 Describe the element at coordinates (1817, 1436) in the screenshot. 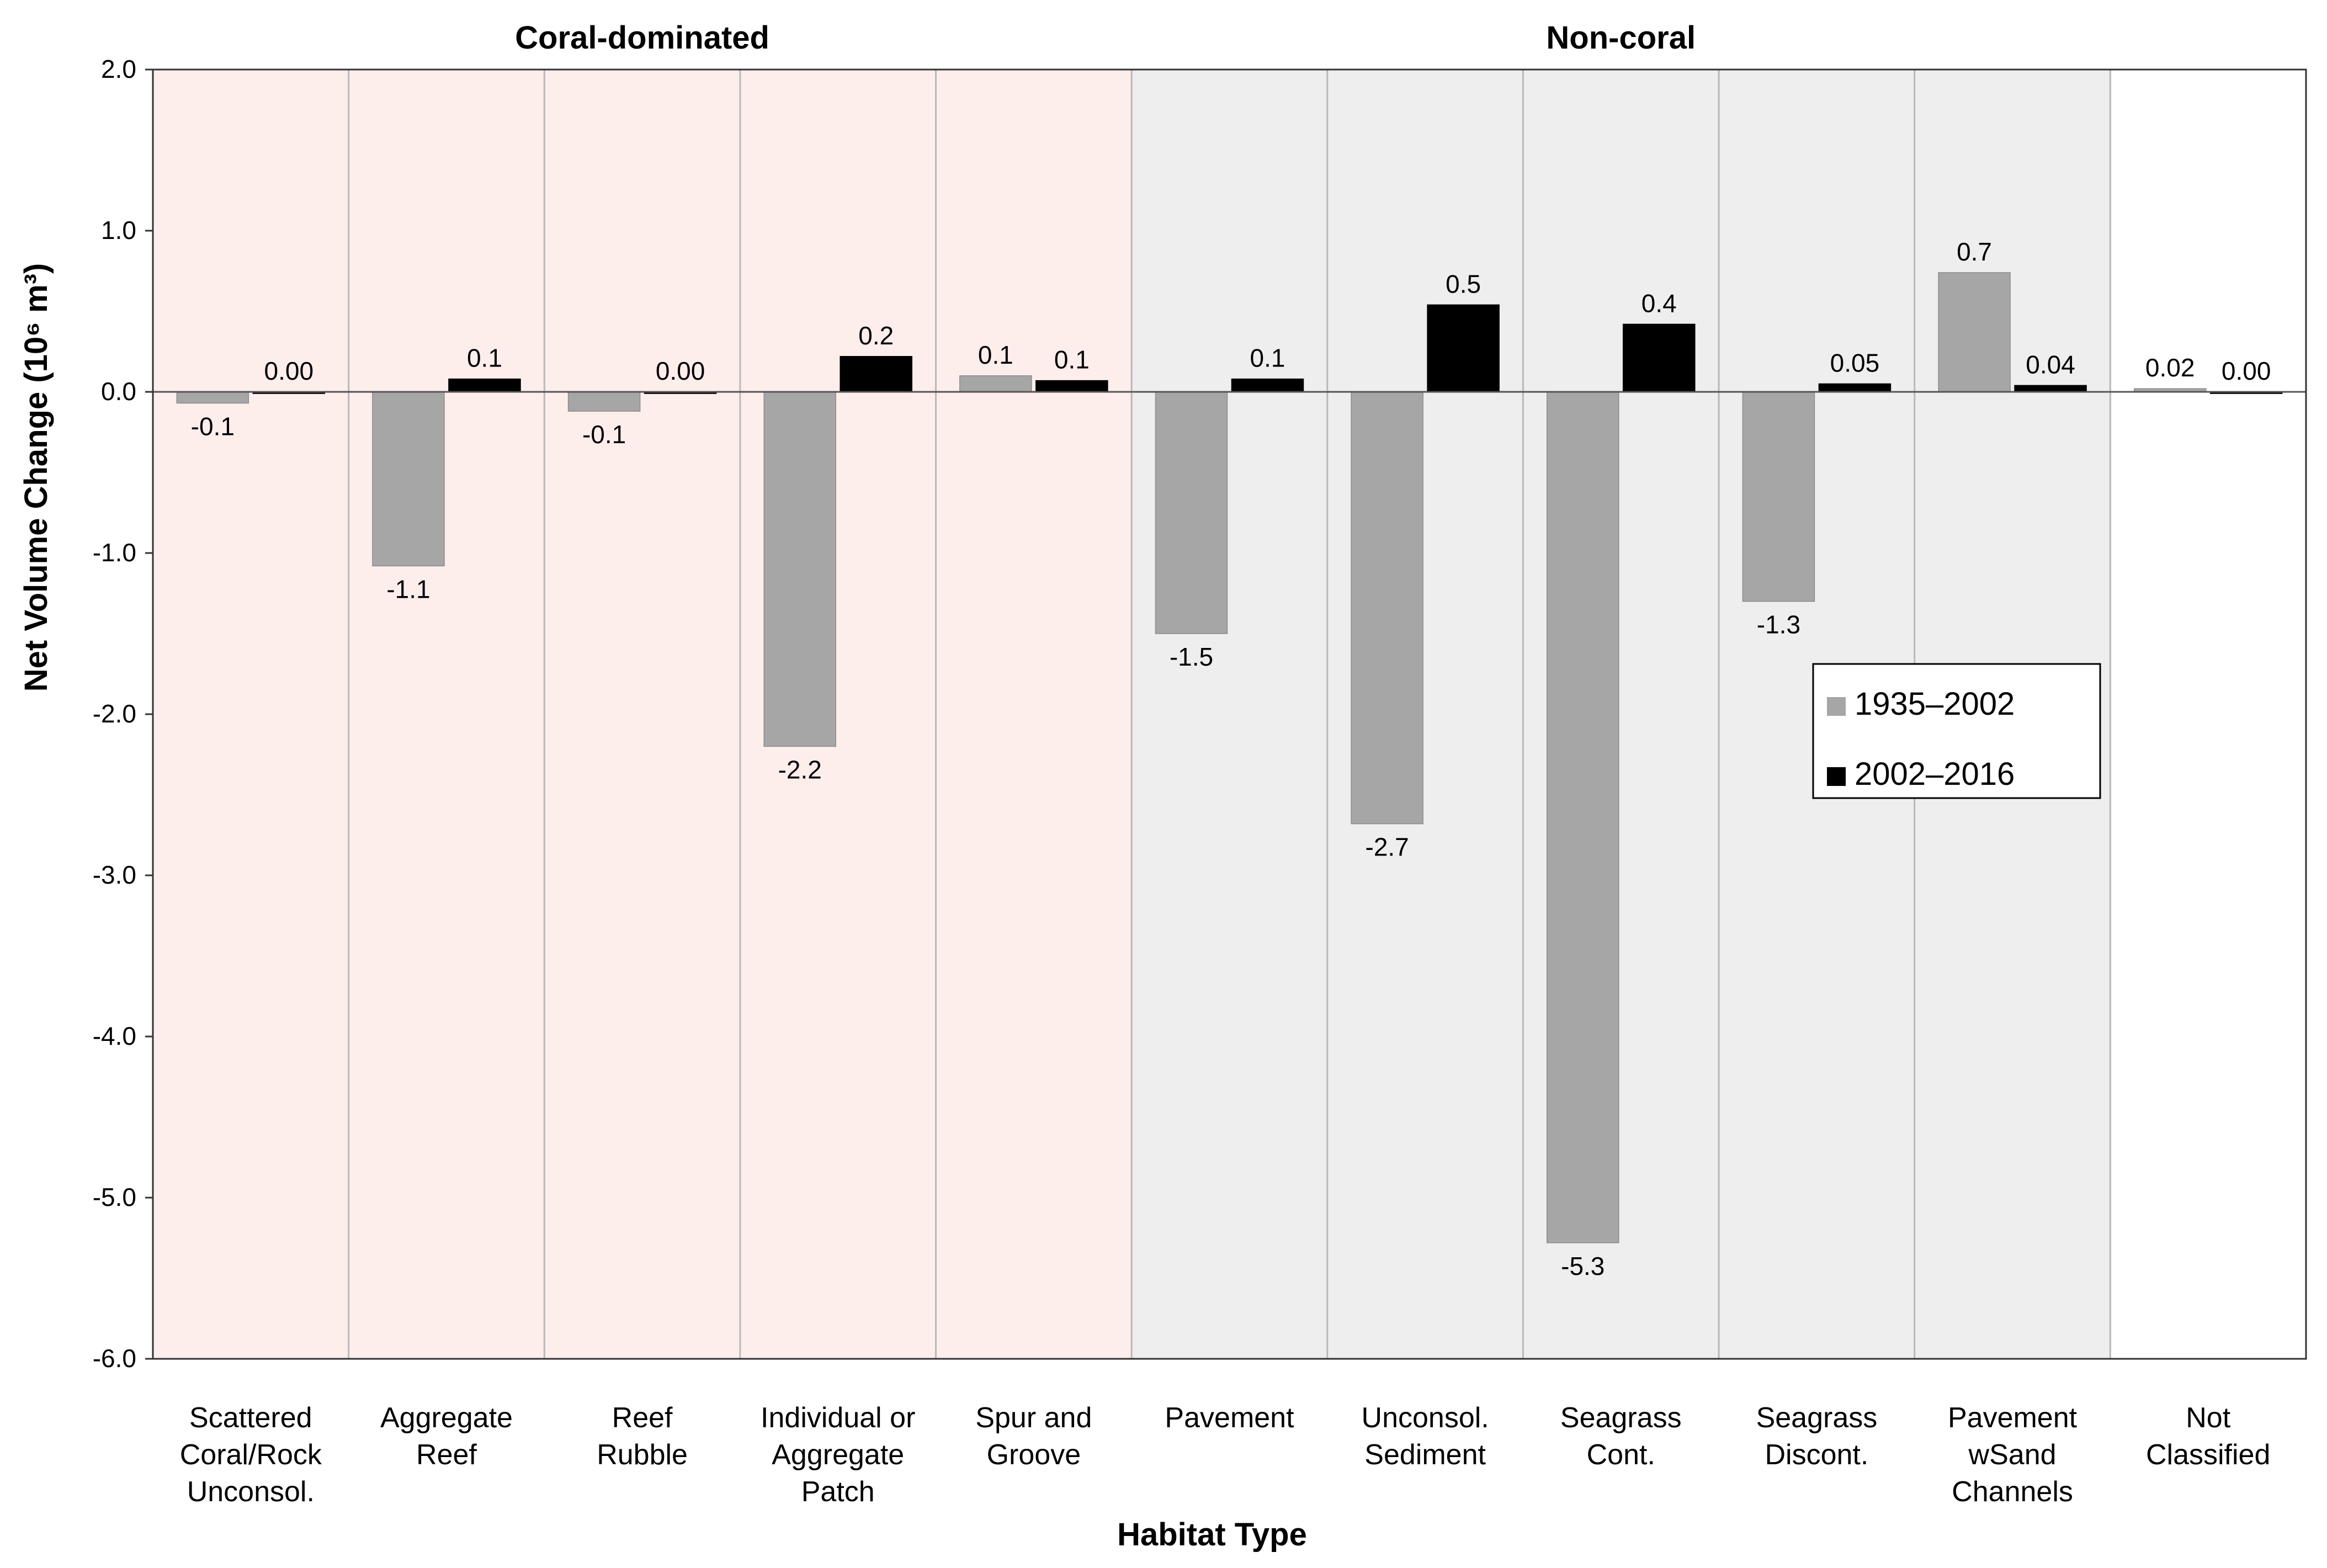

I see `x-tick-label: Seagrass Discont.` at that location.